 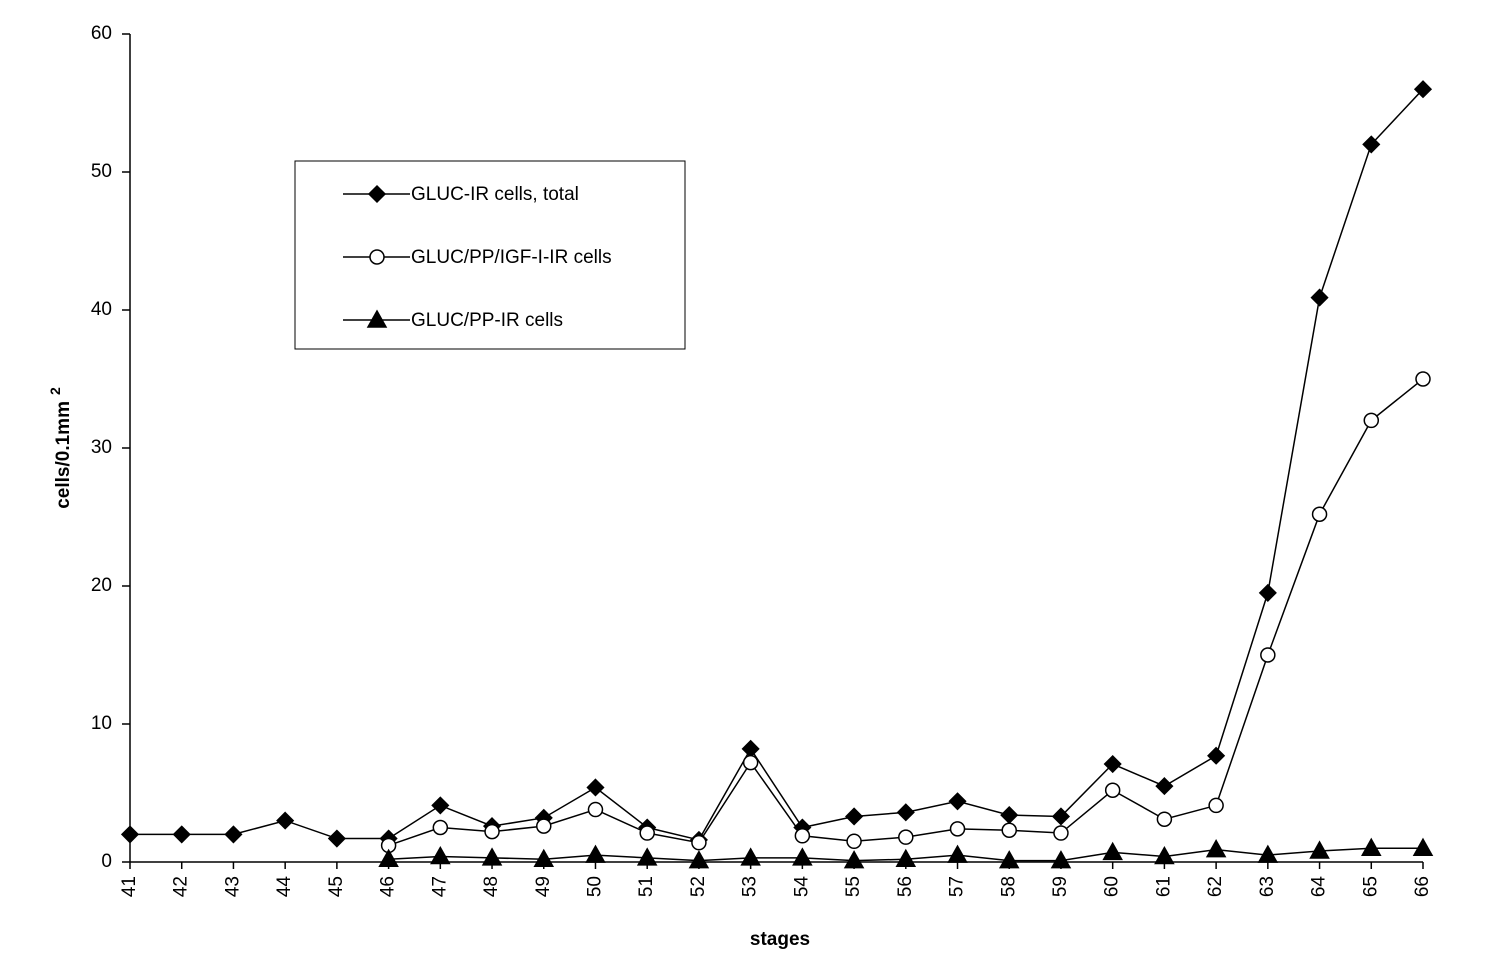 What do you see at coordinates (1319, 887) in the screenshot?
I see `x-tick-label: 64` at bounding box center [1319, 887].